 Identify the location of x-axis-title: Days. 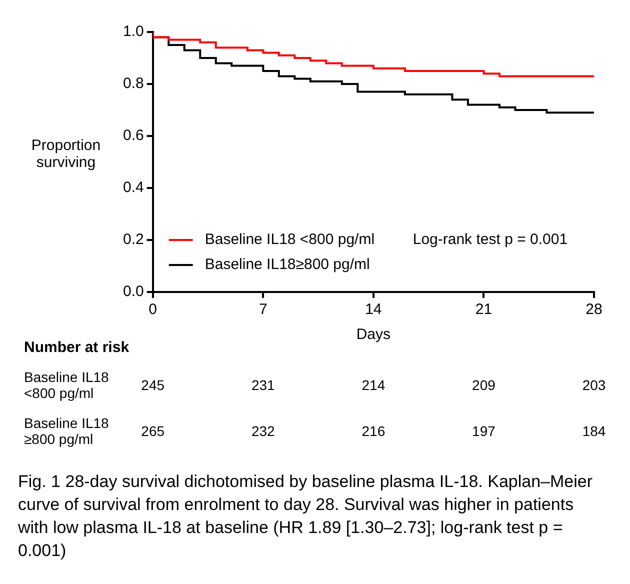
(373, 335).